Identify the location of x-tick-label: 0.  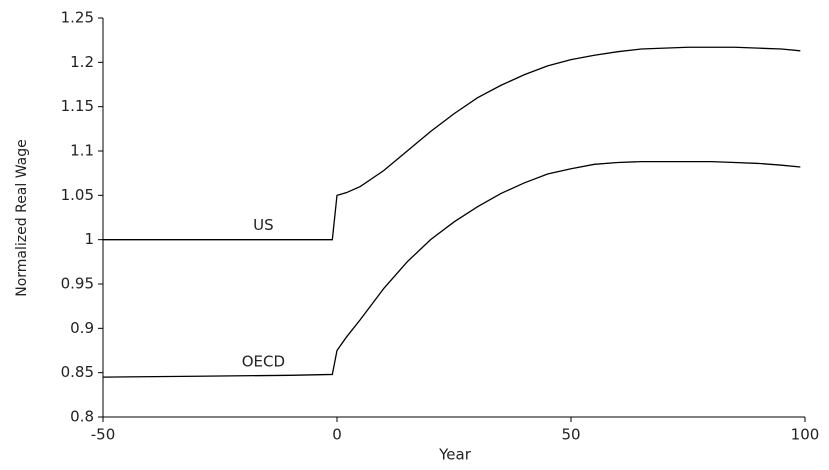
(337, 435).